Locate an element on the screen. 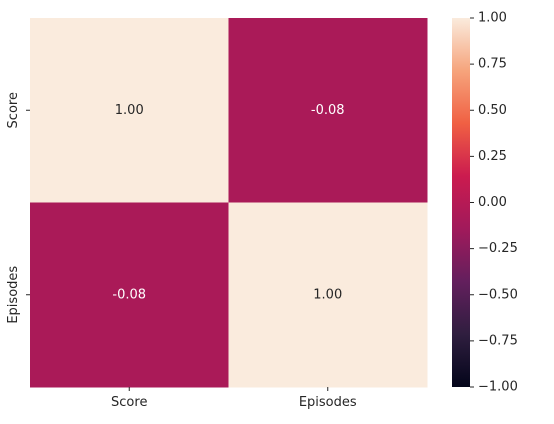 This screenshot has height=424, width=554. colorbar: 1.00 0.75 0.50 0.25 0.00 −0.25 −0.50 −0.75 −1.00 is located at coordinates (485, 203).